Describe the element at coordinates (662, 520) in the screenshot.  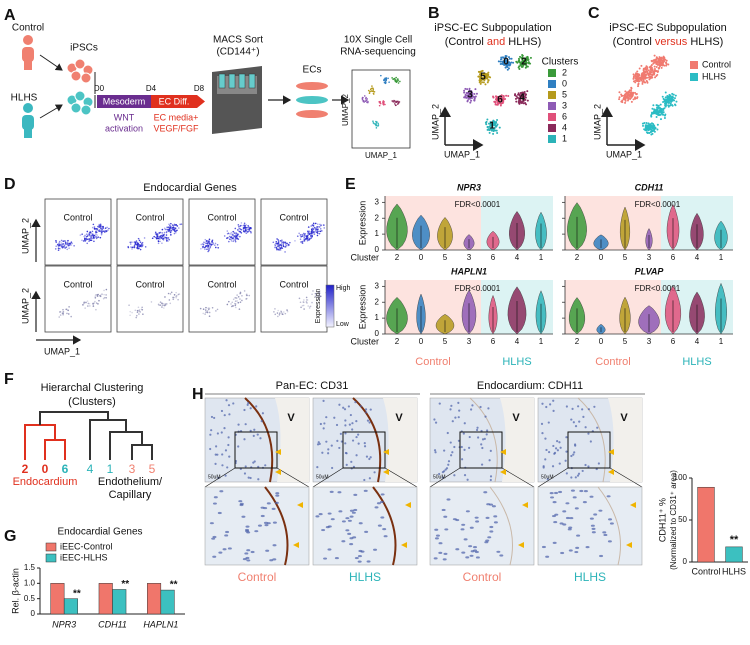
I see `label: CDH11⁺ %` at that location.